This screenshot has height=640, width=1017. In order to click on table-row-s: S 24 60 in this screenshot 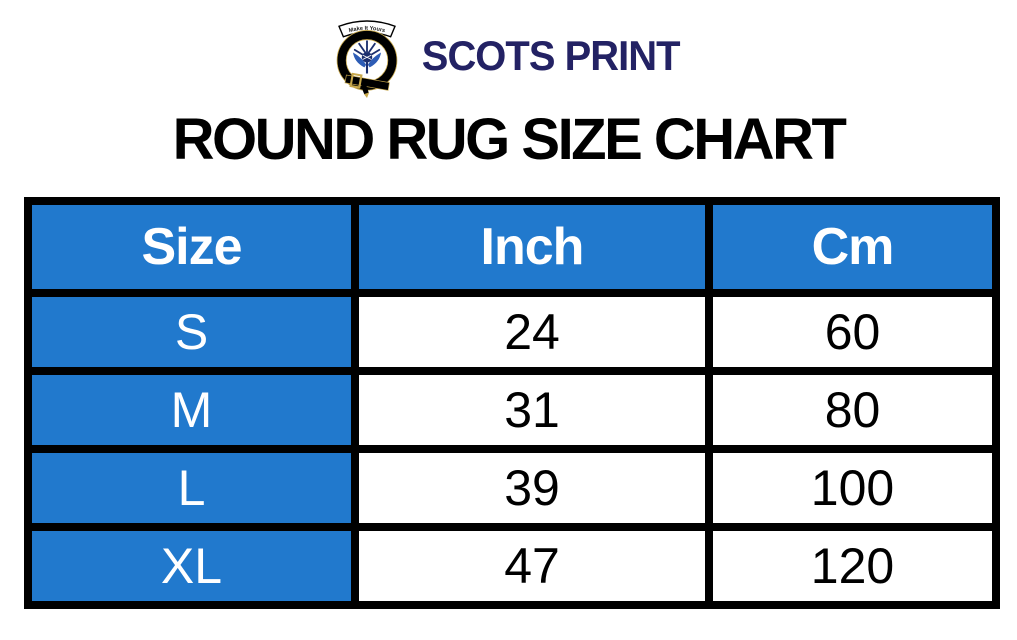, I will do `click(512, 332)`.